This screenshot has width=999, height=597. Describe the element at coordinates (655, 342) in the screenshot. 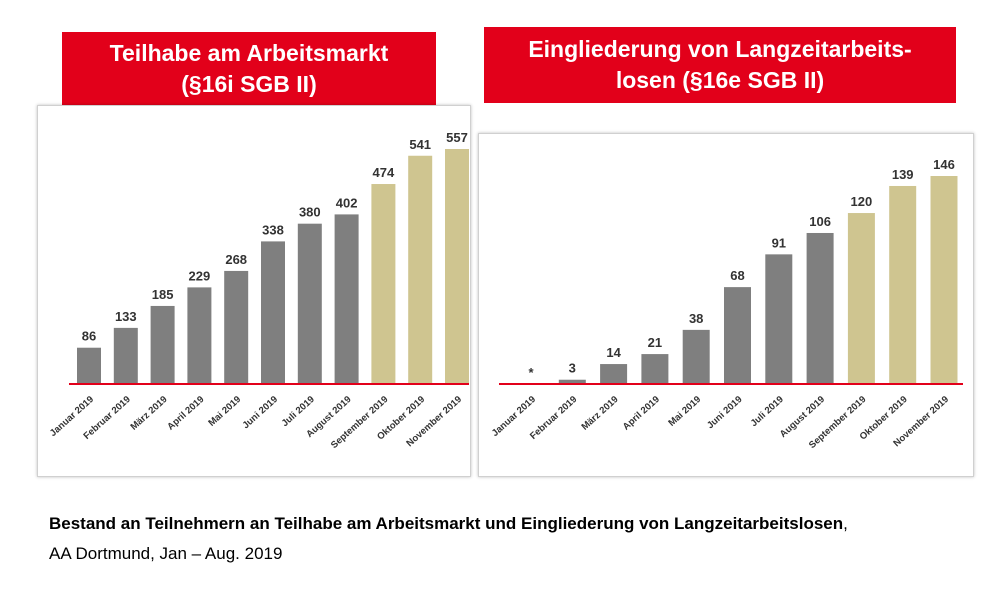

I see `bar-value-label: 21` at that location.